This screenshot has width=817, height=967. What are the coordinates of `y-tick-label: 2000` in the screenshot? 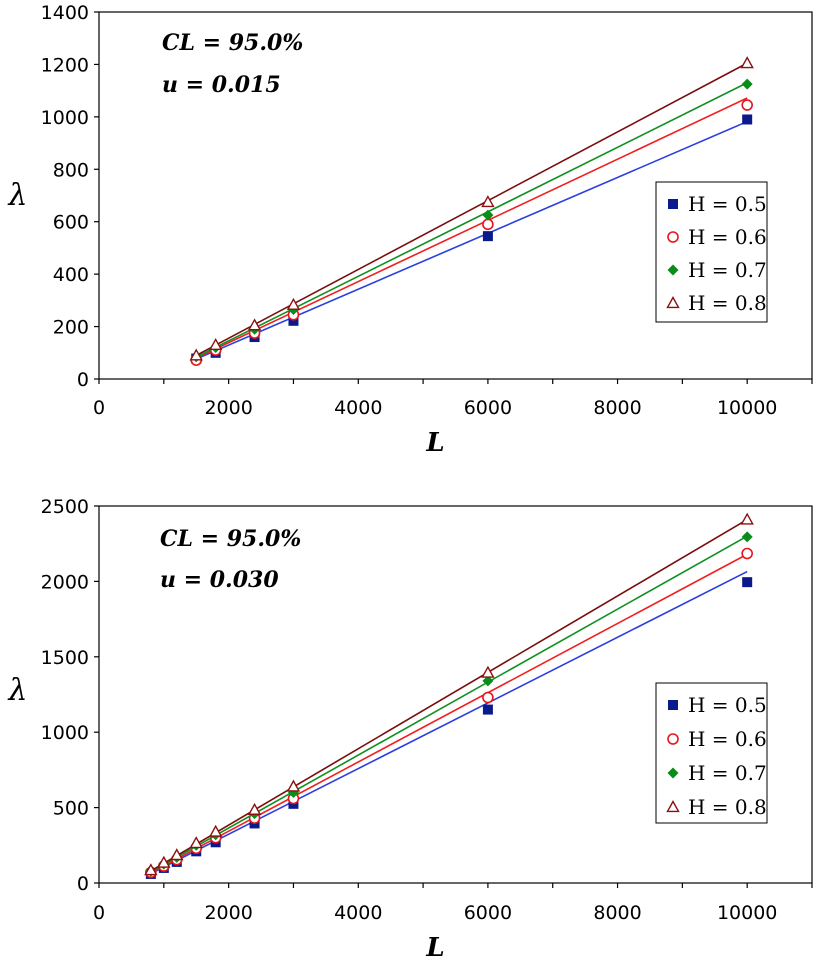 It's located at (65, 582).